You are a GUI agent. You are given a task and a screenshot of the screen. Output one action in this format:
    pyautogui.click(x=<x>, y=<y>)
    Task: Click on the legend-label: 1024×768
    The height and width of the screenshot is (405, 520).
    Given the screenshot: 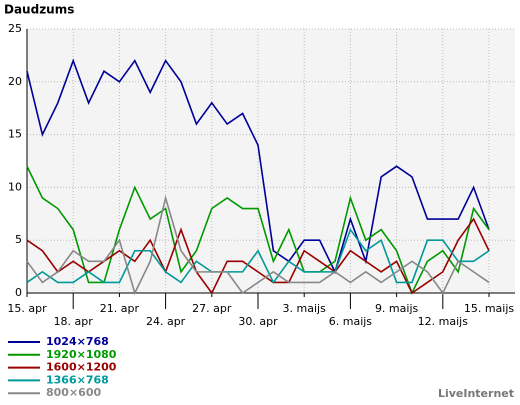 What is the action you would take?
    pyautogui.click(x=77, y=341)
    